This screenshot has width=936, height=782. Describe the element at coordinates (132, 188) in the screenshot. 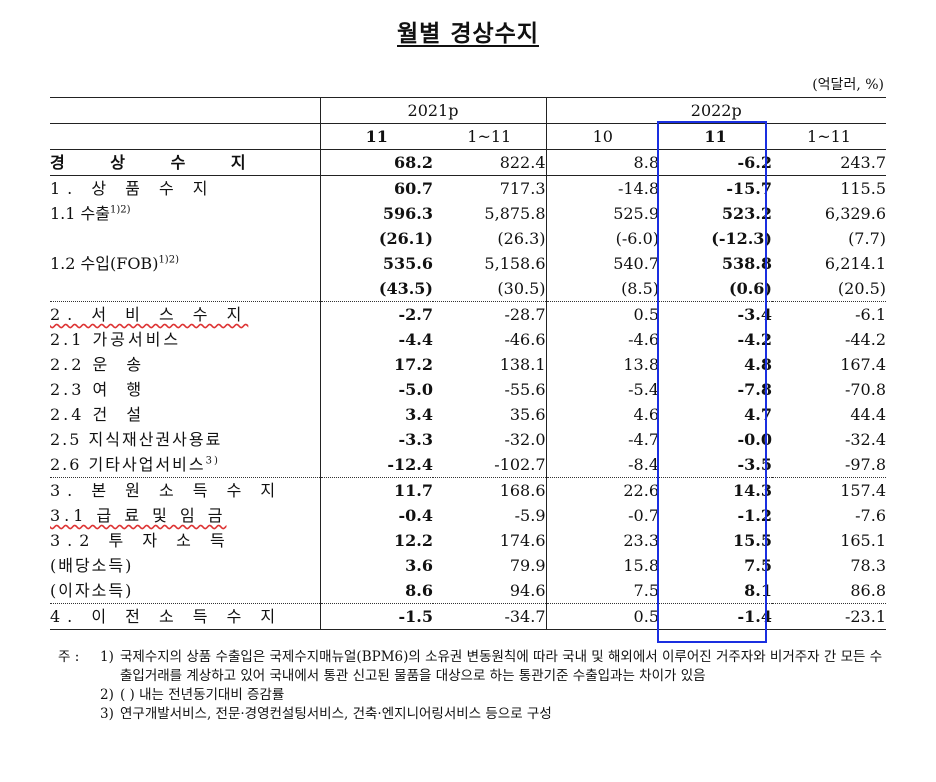

I see `row-label: 1. 상 품 수 지` at that location.